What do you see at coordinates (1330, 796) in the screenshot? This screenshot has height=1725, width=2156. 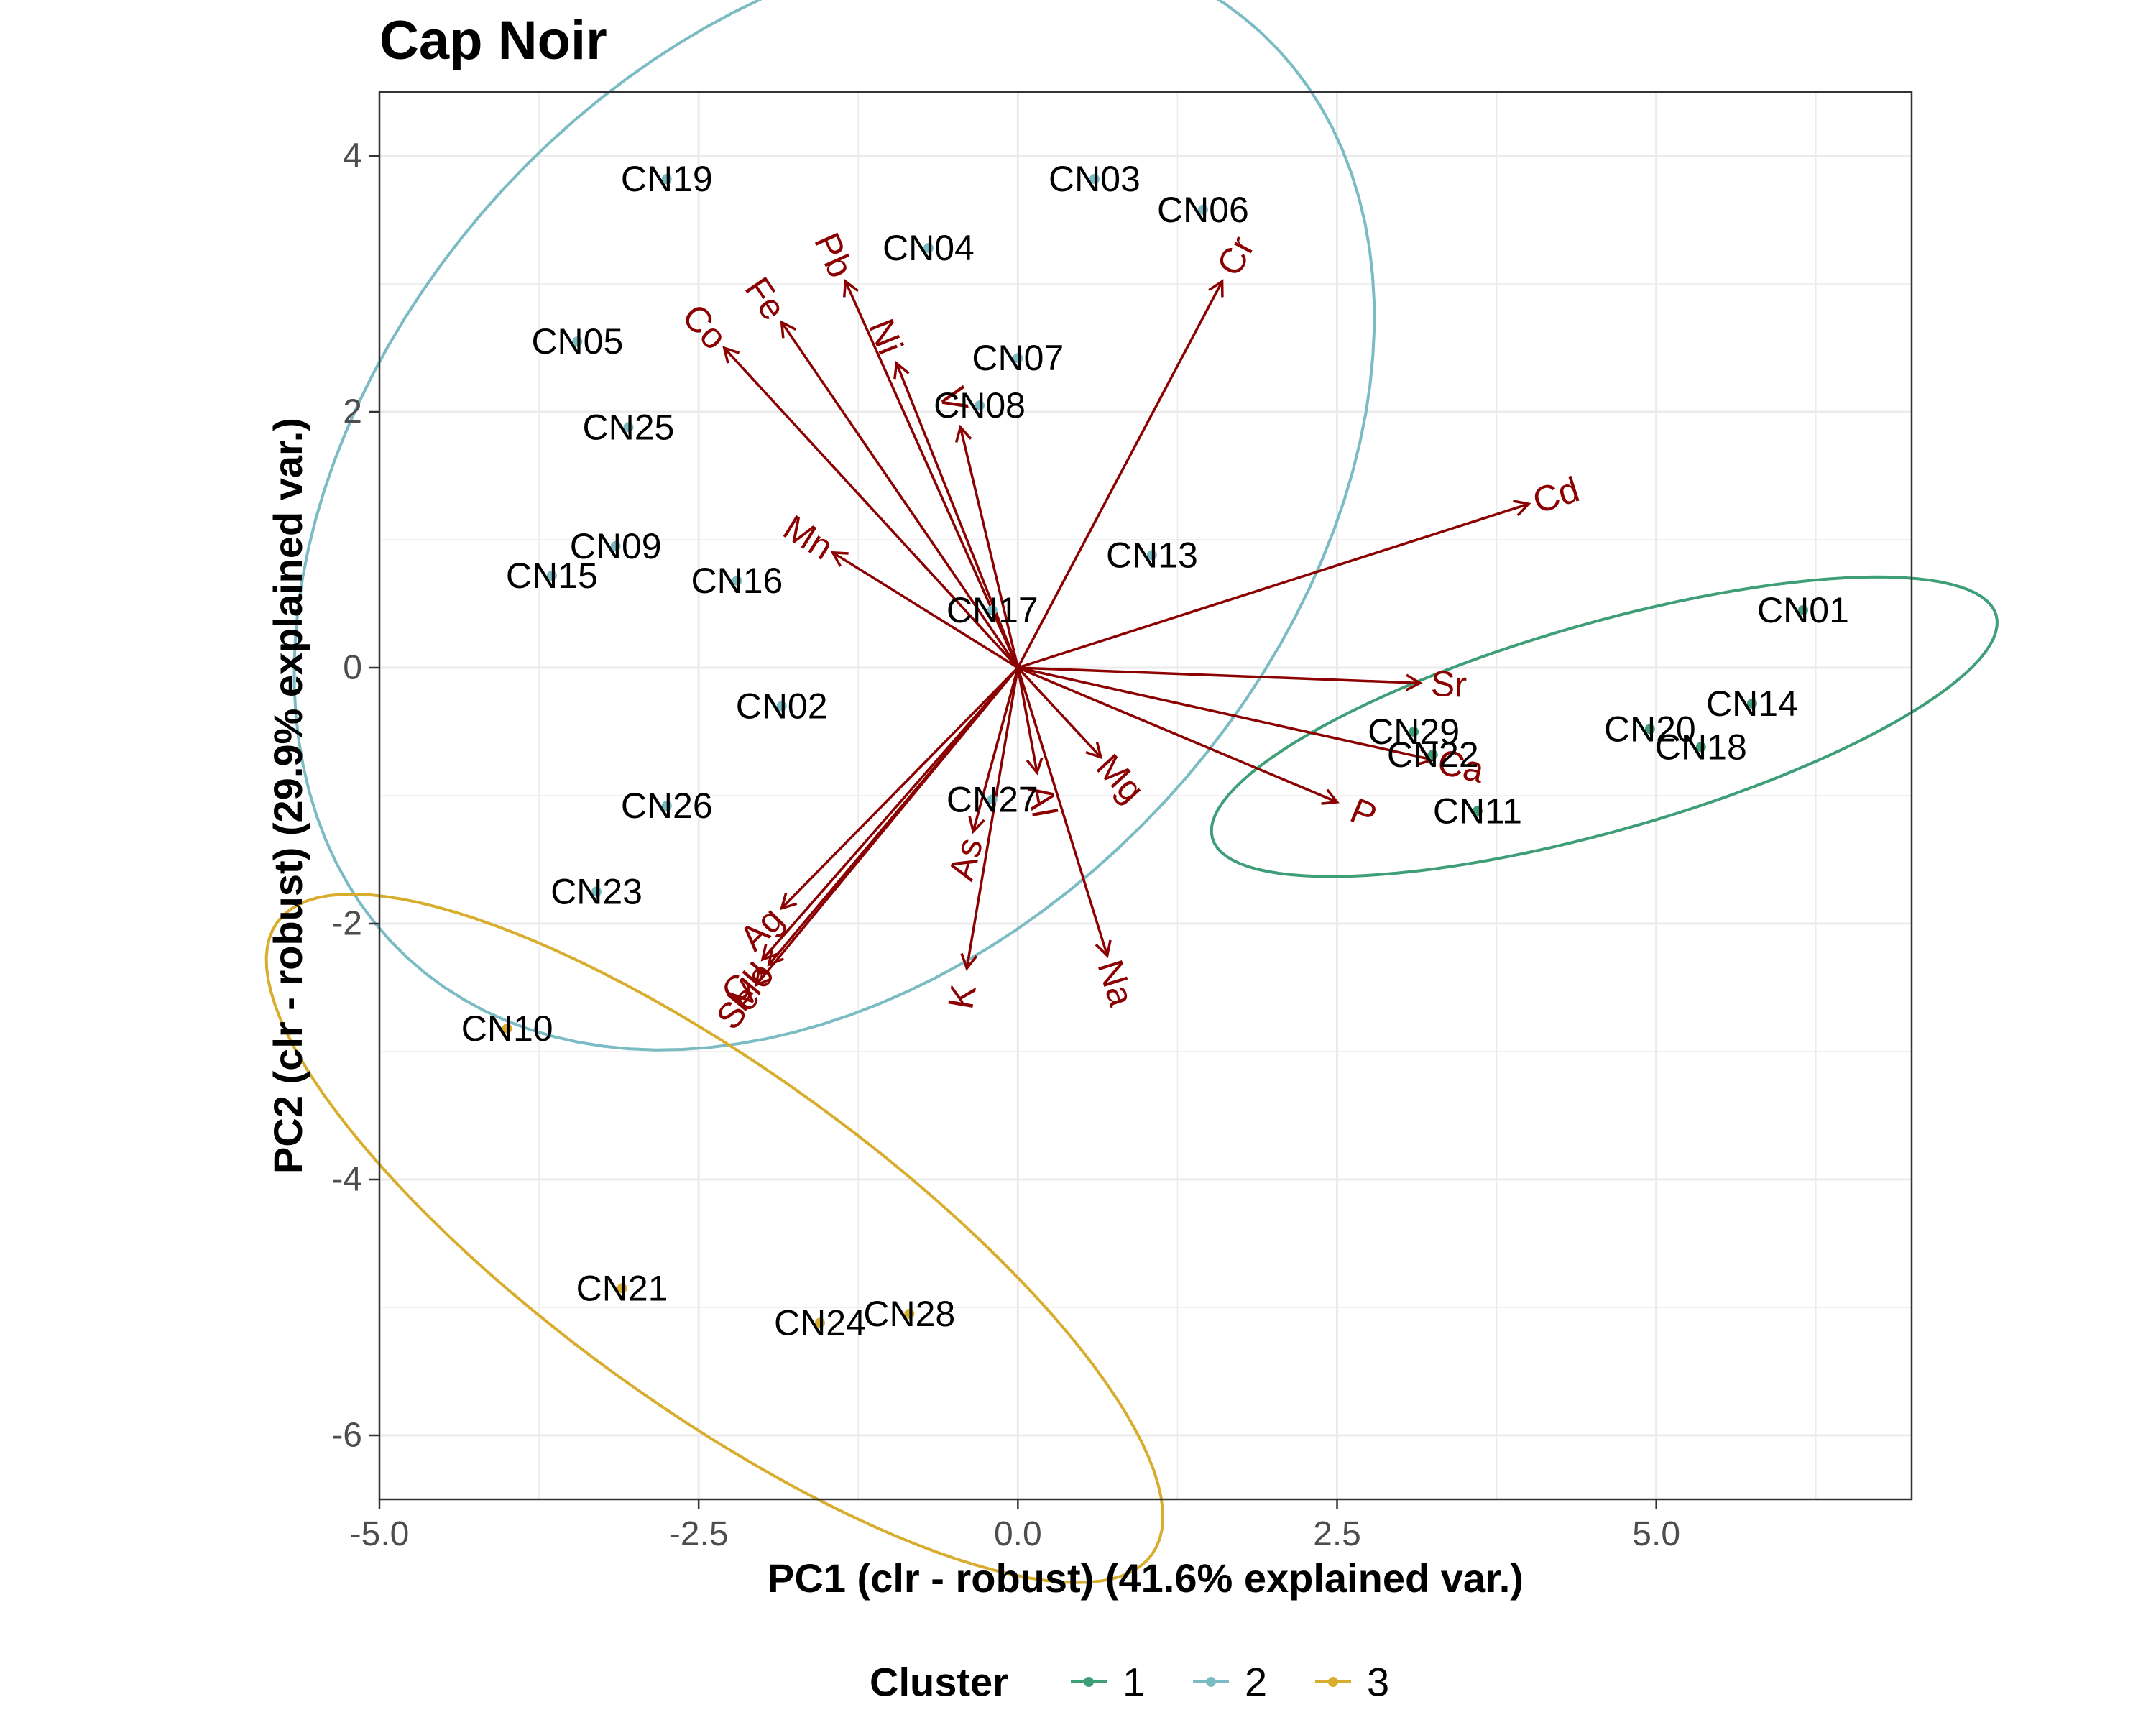 I see `loading-arrowhead-p` at bounding box center [1330, 796].